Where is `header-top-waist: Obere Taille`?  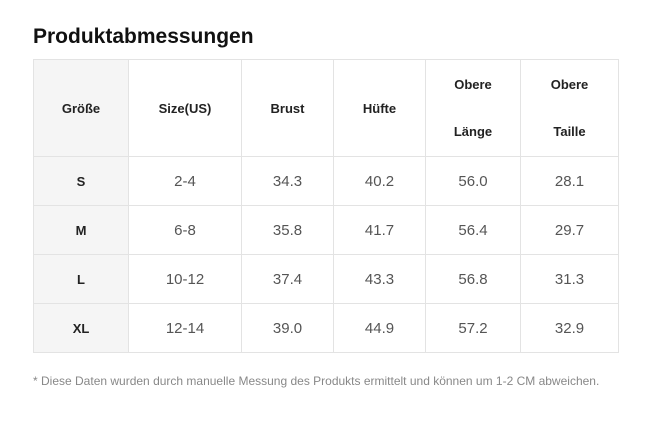
header-top-waist: Obere Taille is located at coordinates (569, 108).